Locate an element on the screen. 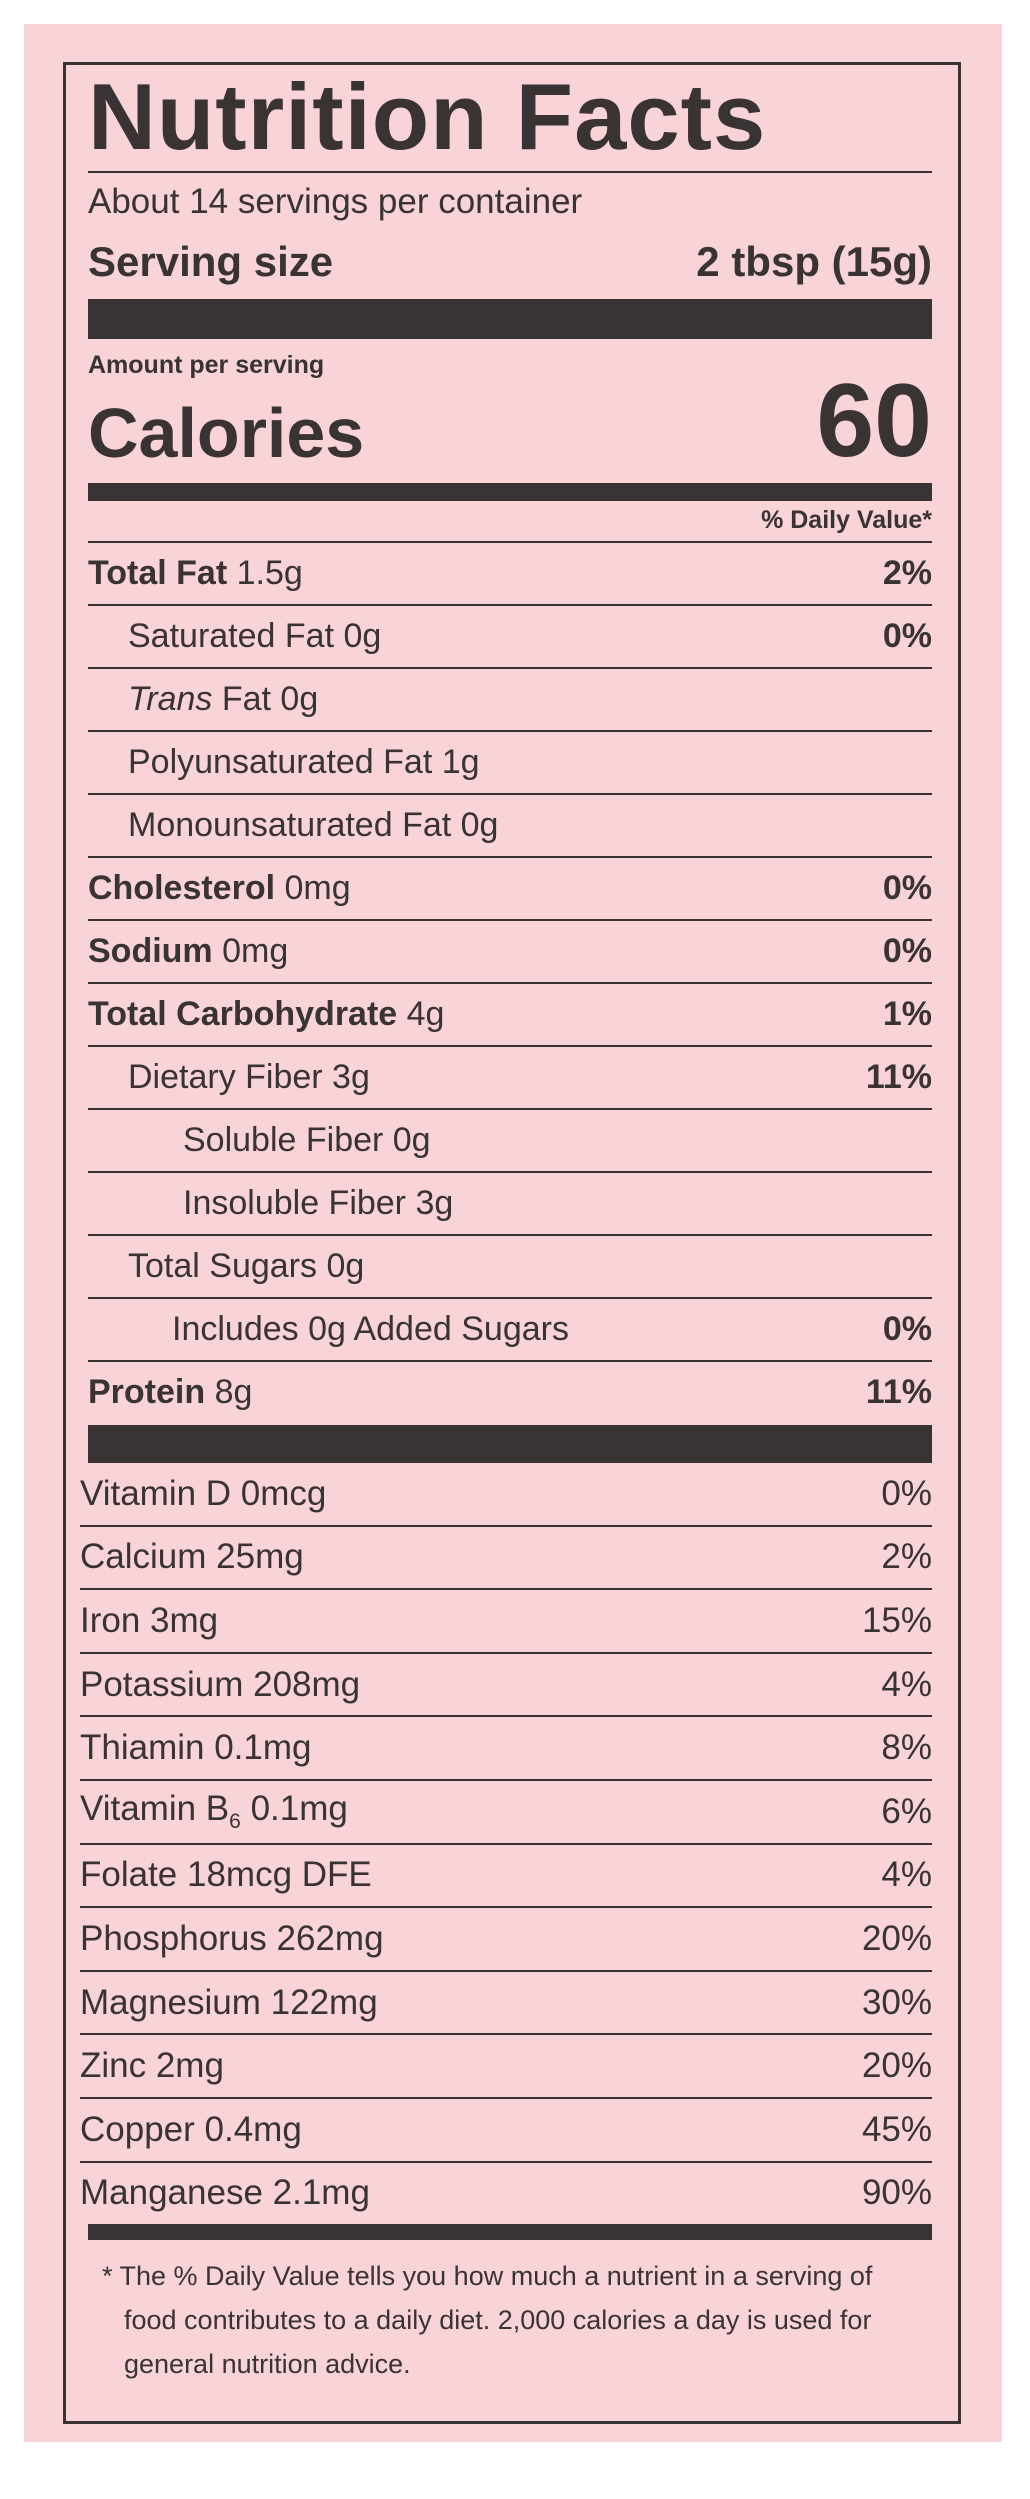 The height and width of the screenshot is (2499, 1030). nutrient-row: Insoluble Fiber 3g is located at coordinates (510, 1204).